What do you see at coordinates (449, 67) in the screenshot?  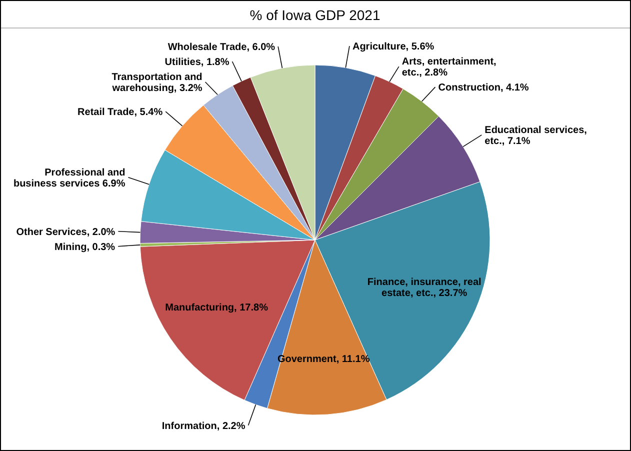 I see `slice-label: Arts, entertainment, etc., 2.8%` at bounding box center [449, 67].